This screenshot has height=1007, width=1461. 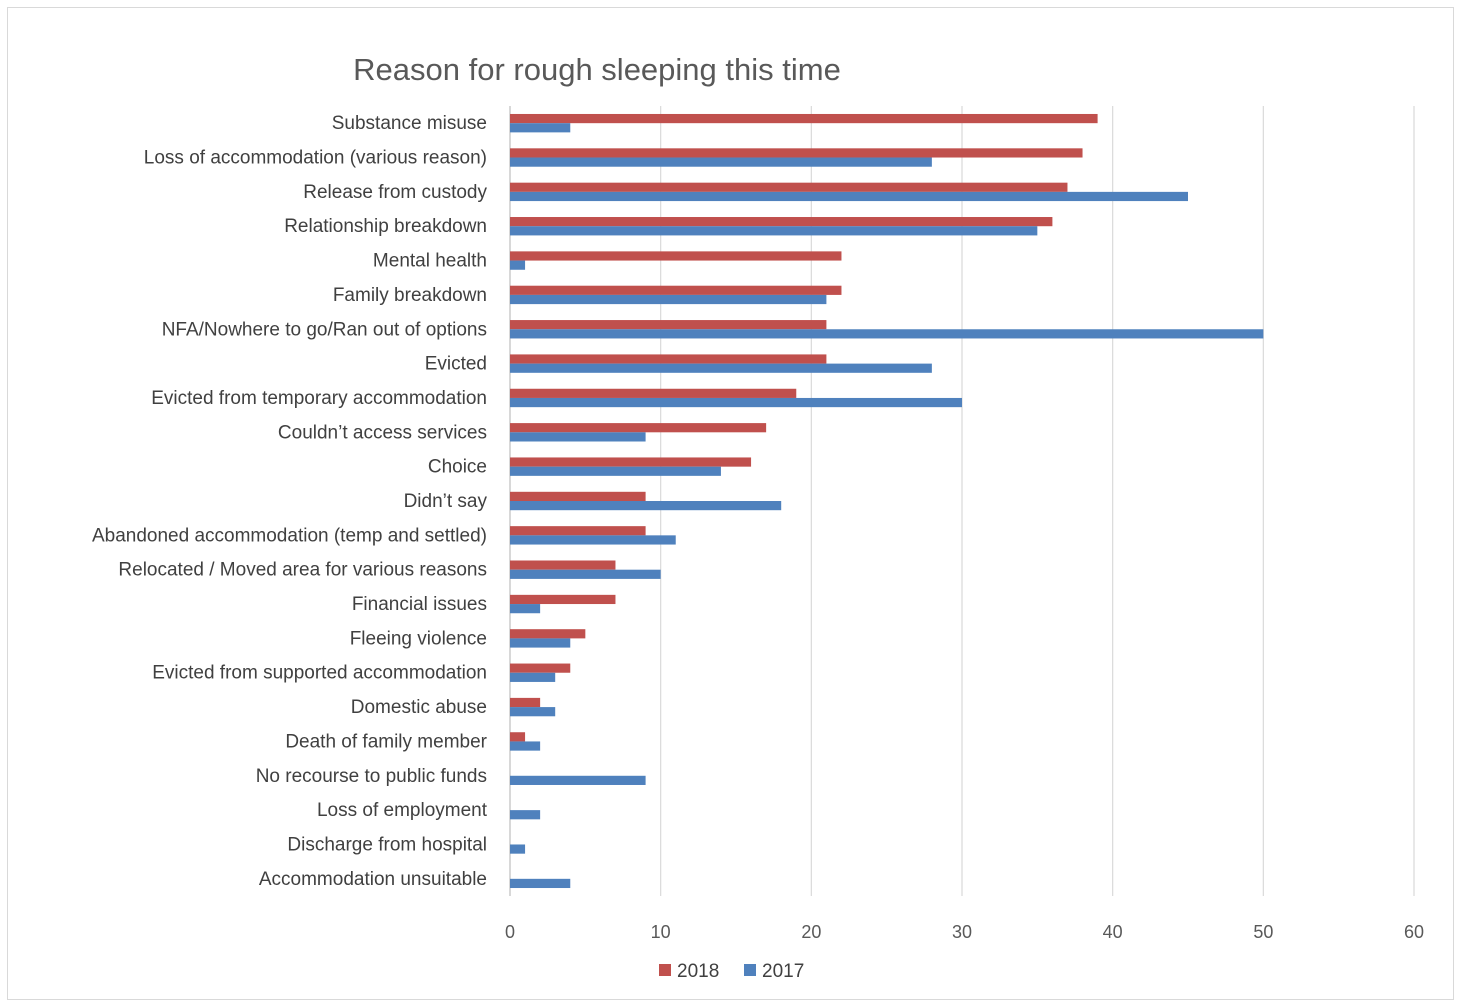 I want to click on legend-label-2017: 2017, so click(x=783, y=971).